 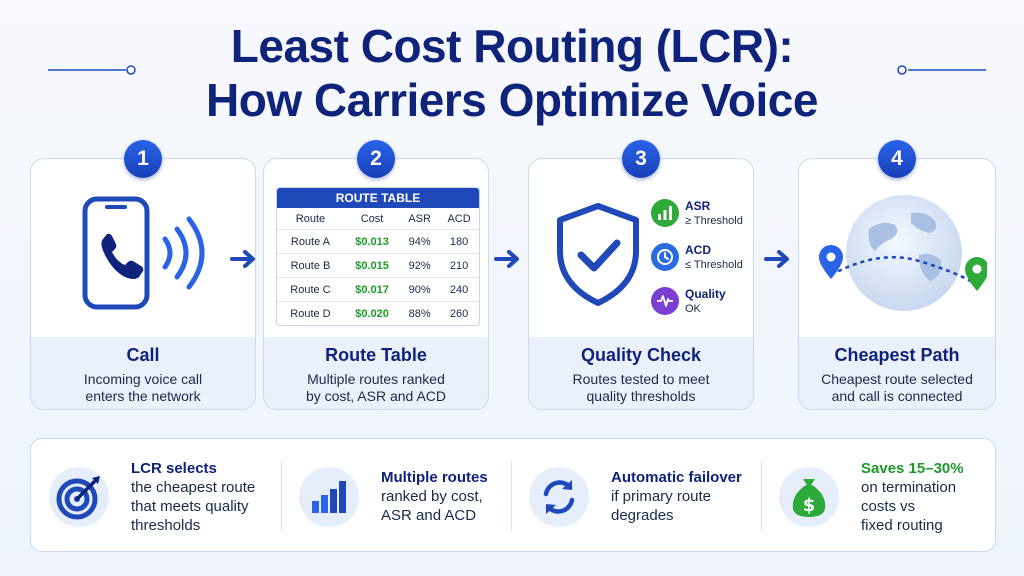 I want to click on feature-line: fixed routing, so click(x=902, y=525).